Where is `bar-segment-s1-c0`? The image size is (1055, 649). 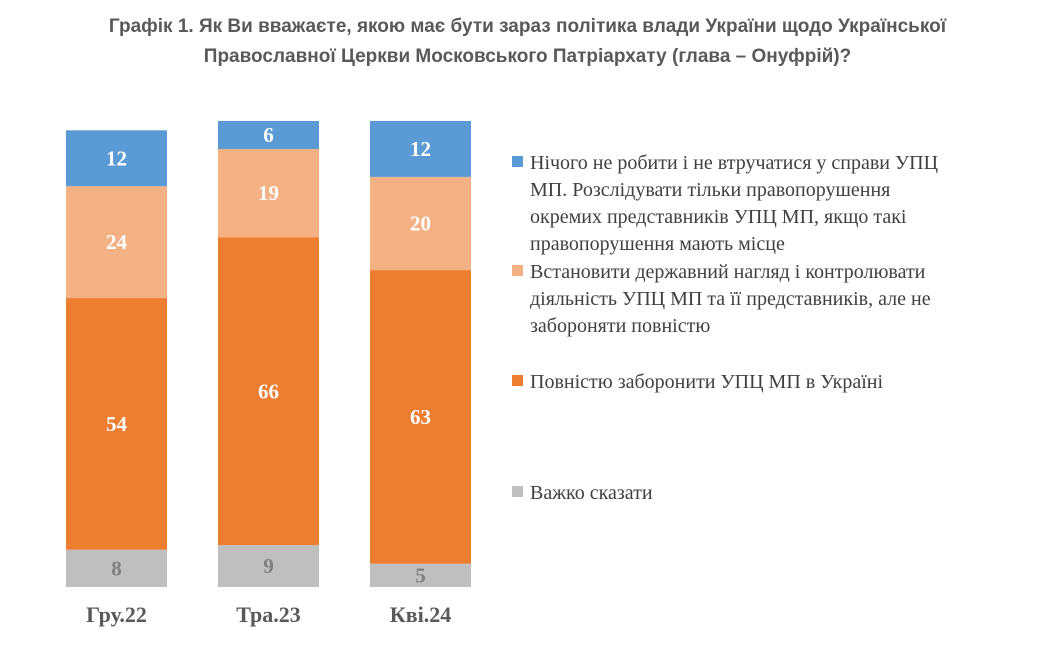
bar-segment-s1-c0 is located at coordinates (116, 242).